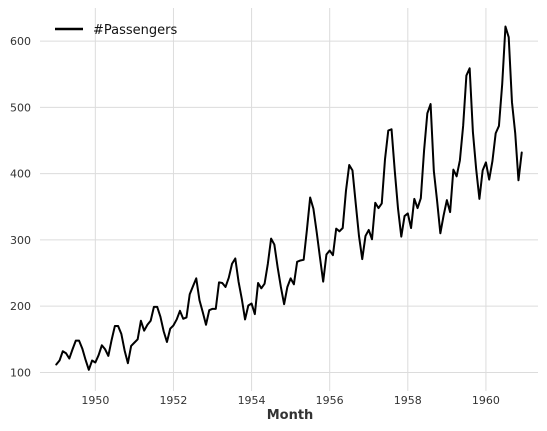  Describe the element at coordinates (20, 174) in the screenshot. I see `y-tick-label: 400` at that location.